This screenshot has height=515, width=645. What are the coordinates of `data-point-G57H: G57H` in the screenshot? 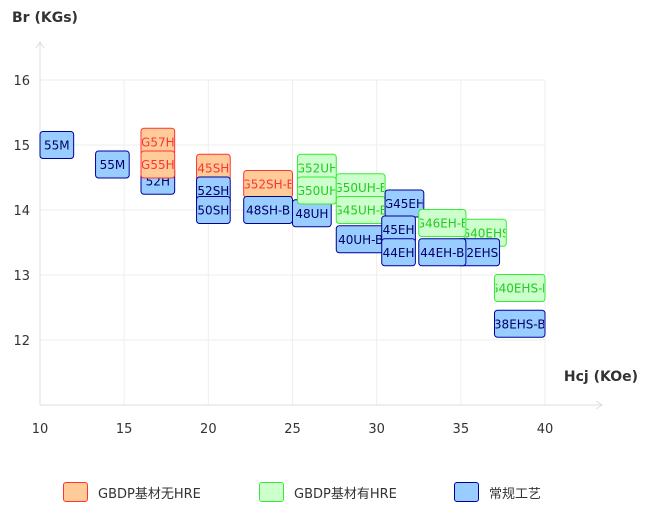 It's located at (158, 141).